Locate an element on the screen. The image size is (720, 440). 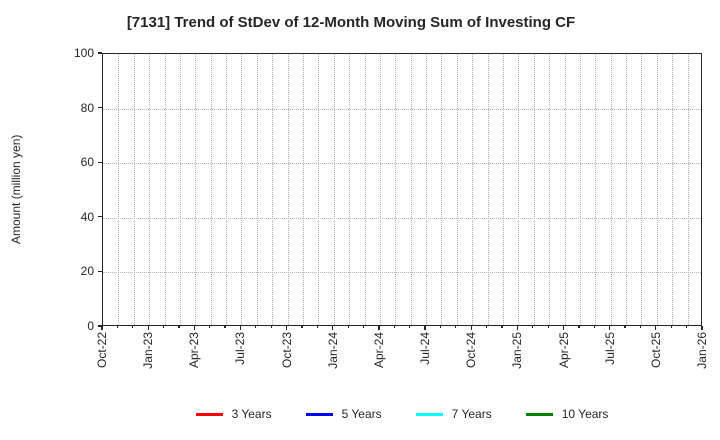
legend-label-10-years: 10 Years is located at coordinates (585, 414).